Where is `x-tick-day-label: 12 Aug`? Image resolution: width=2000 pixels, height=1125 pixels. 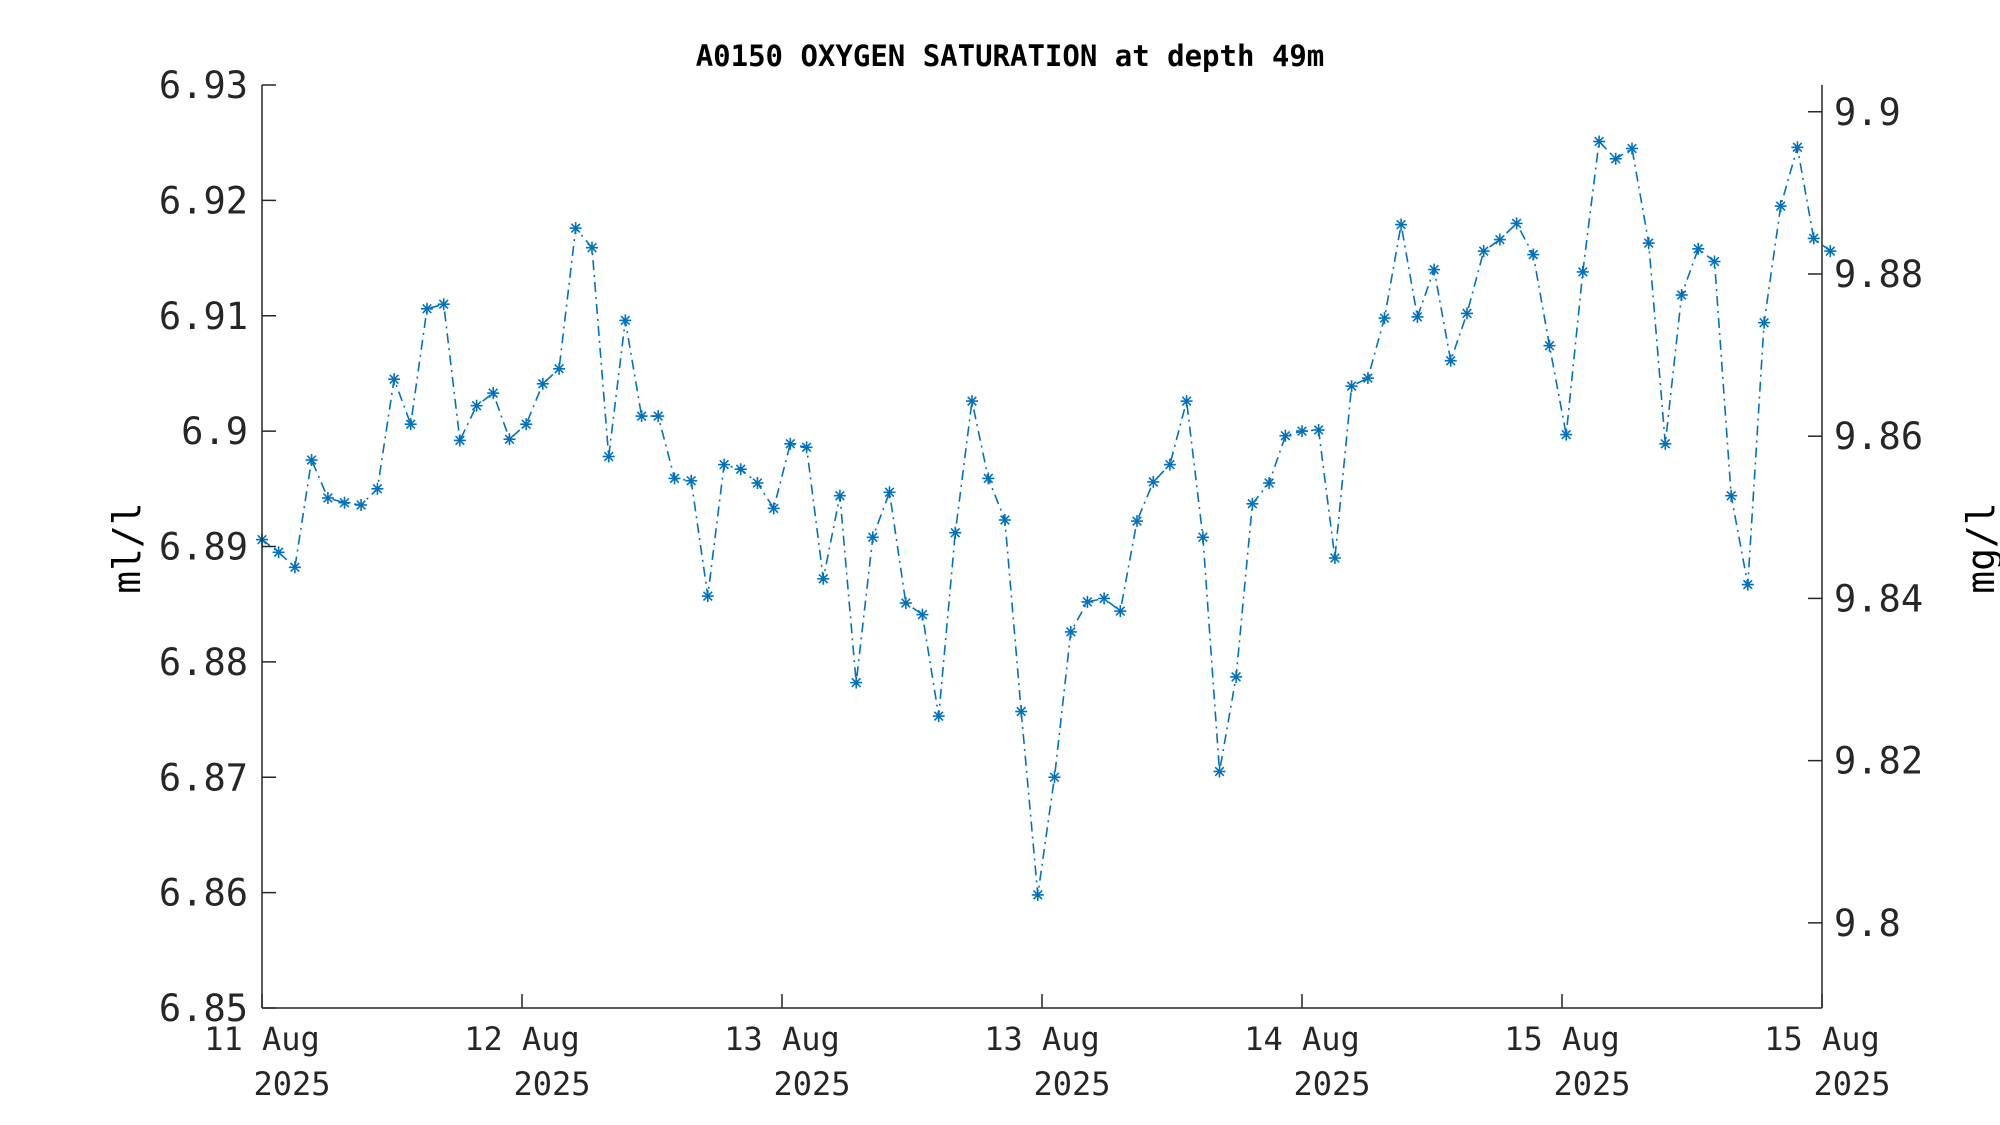 x-tick-day-label: 12 Aug is located at coordinates (522, 1039).